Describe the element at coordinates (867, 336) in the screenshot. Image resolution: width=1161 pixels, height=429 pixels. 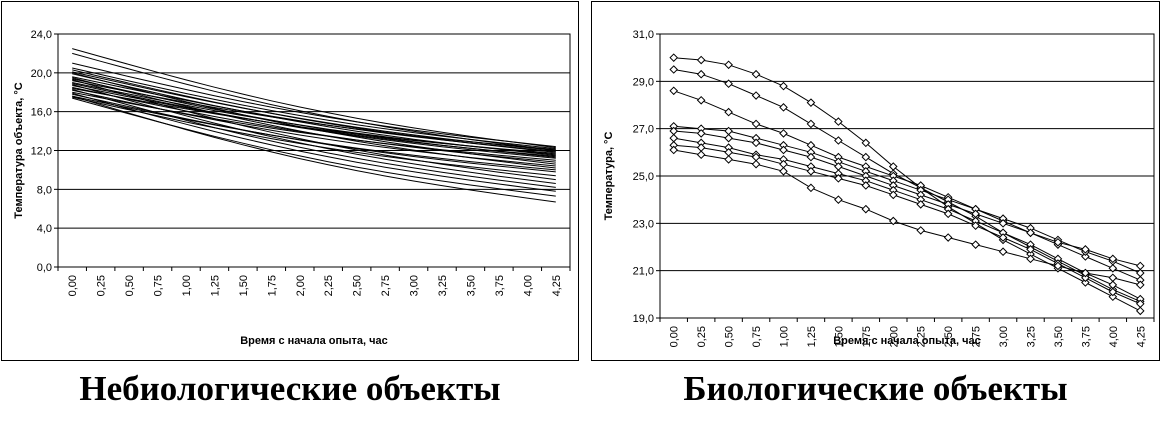
I see `right-chart-x-tick-label: 1,75` at that location.